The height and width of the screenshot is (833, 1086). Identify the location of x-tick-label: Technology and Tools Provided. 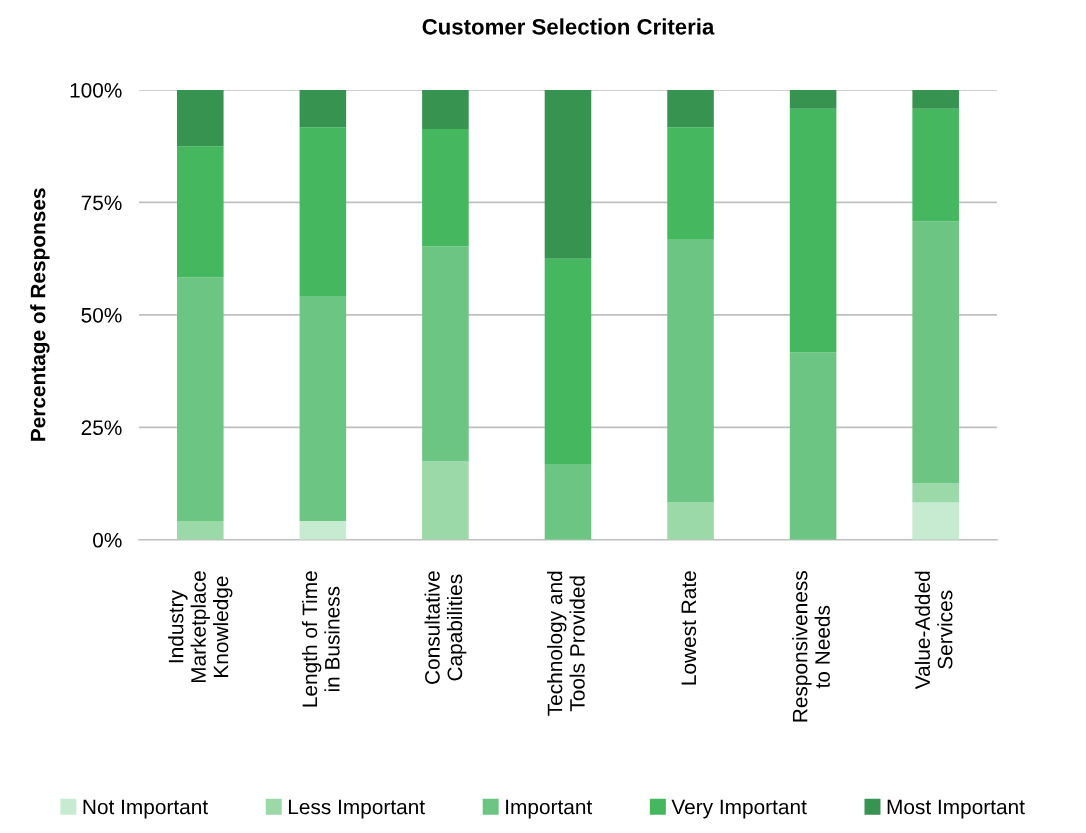
(566, 643).